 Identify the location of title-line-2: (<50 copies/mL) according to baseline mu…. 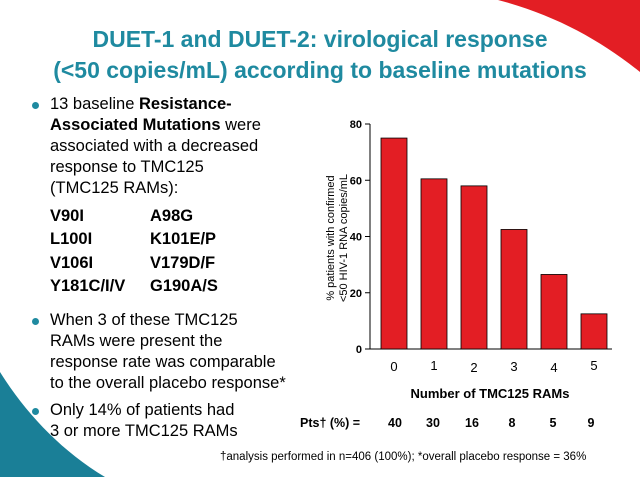
(320, 70).